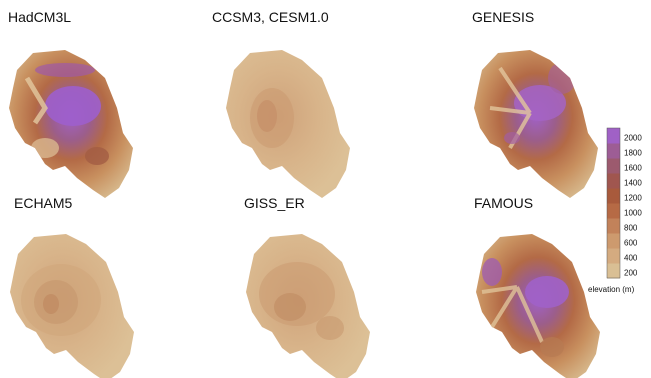 This screenshot has height=378, width=651. Describe the element at coordinates (503, 17) in the screenshot. I see `panel-label: GENESIS` at that location.